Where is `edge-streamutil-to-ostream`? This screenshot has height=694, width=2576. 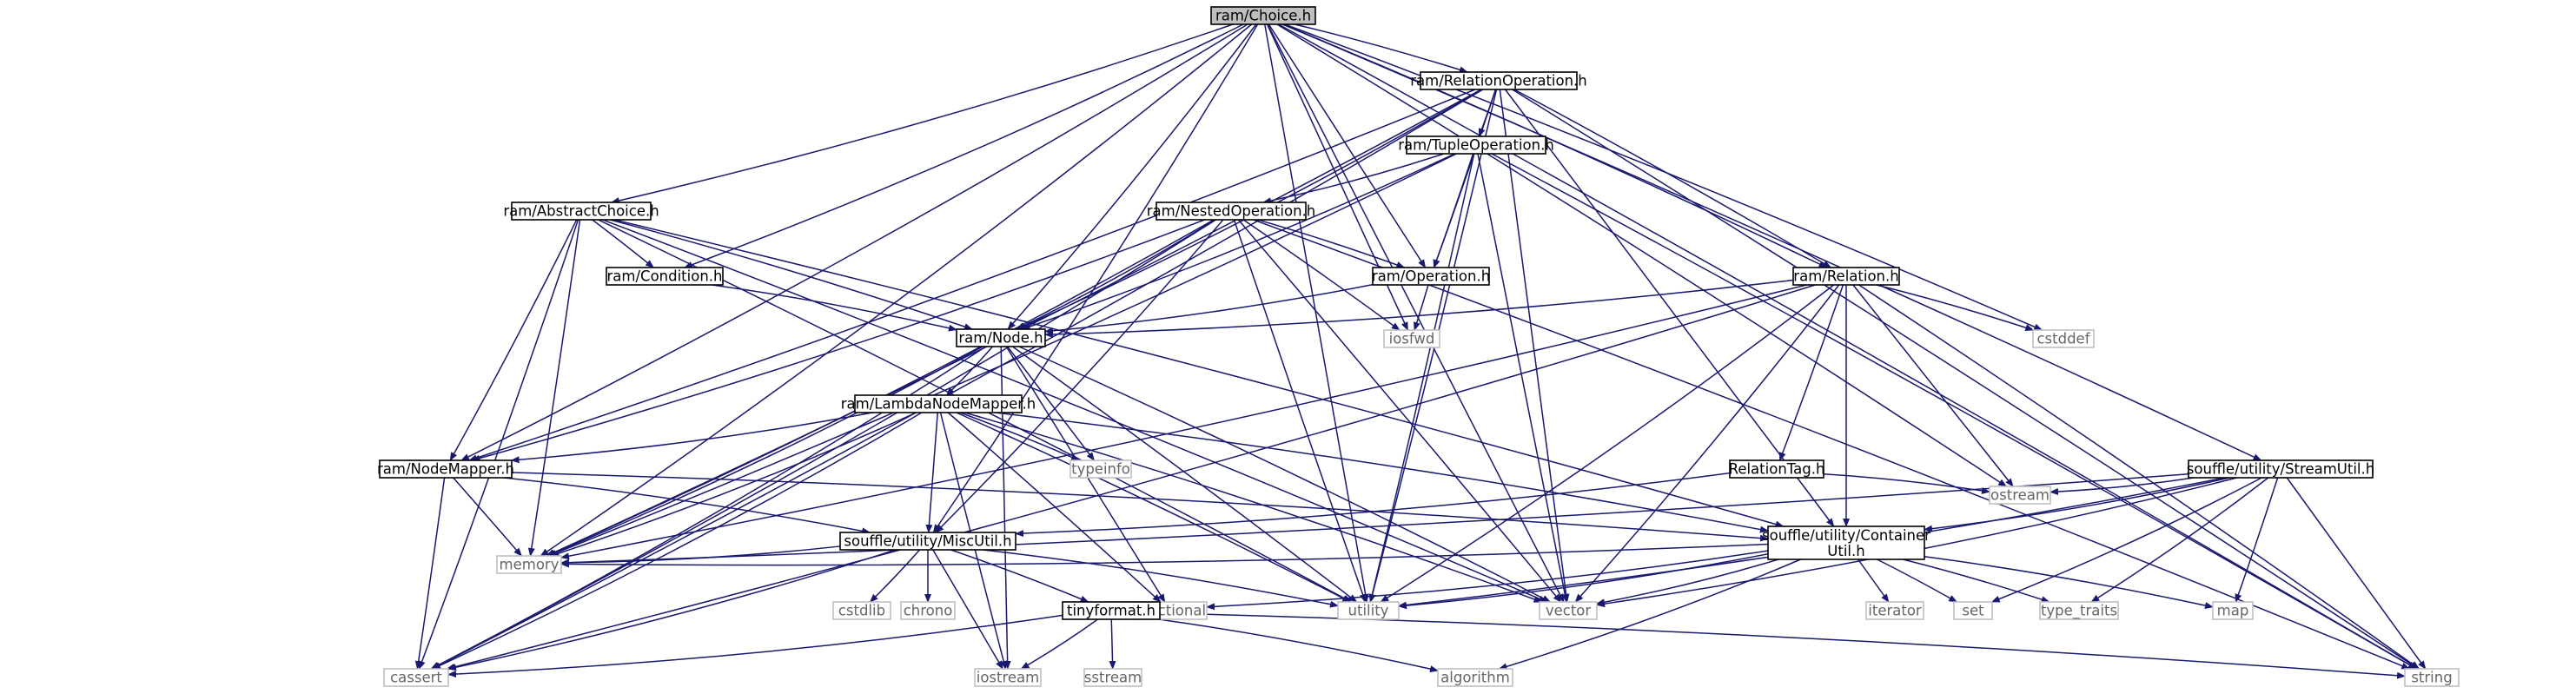 edge-streamutil-to-ostream is located at coordinates (2122, 487).